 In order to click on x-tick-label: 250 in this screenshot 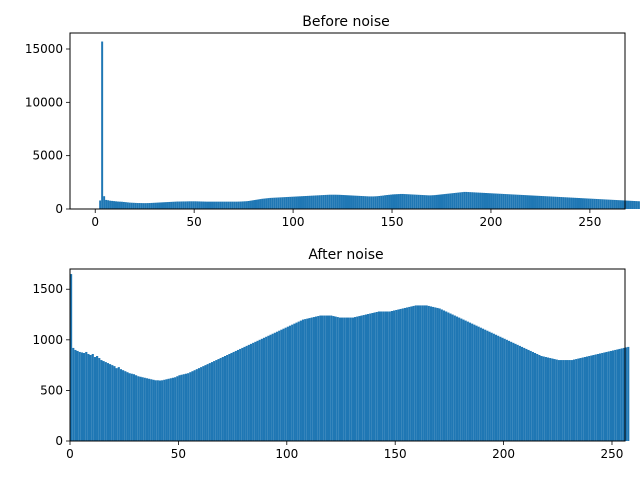, I will do `click(589, 222)`.